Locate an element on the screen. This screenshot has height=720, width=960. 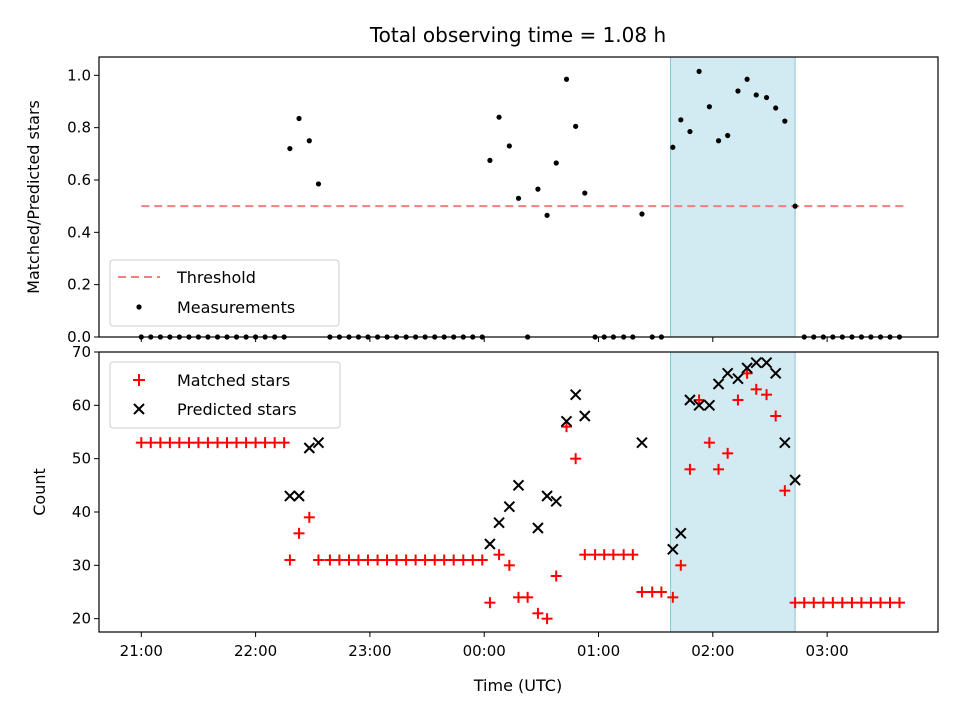
top-y-tick-label: 1.0 is located at coordinates (79, 75).